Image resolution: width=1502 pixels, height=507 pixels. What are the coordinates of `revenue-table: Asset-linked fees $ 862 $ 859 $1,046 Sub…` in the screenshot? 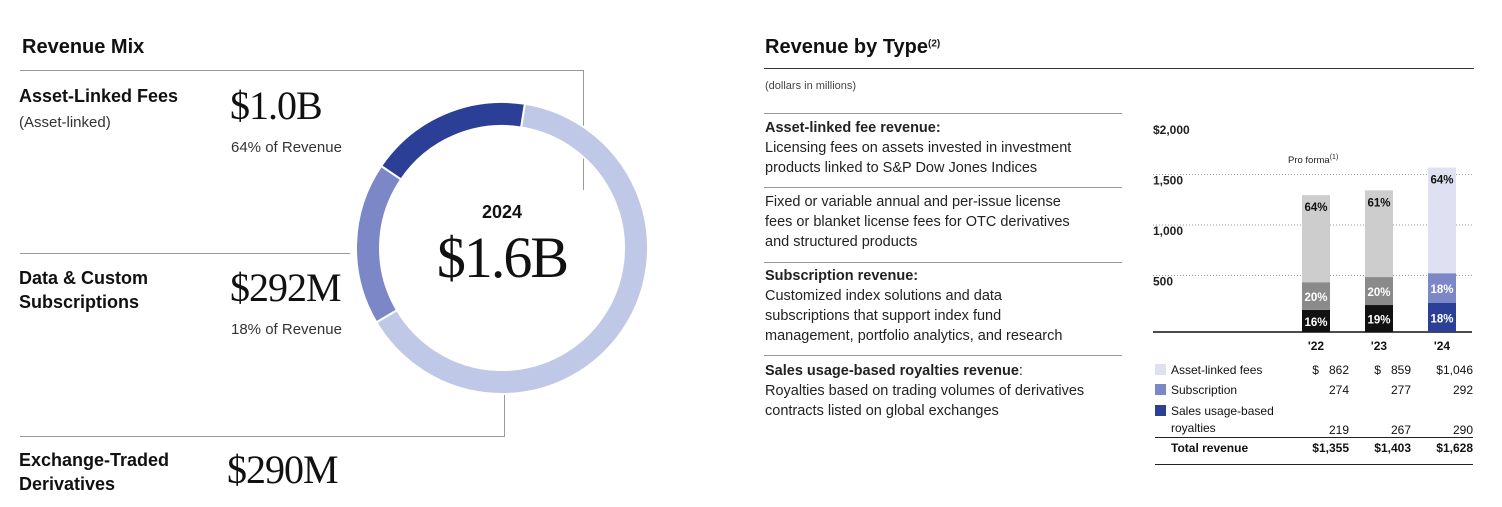 It's located at (1314, 409).